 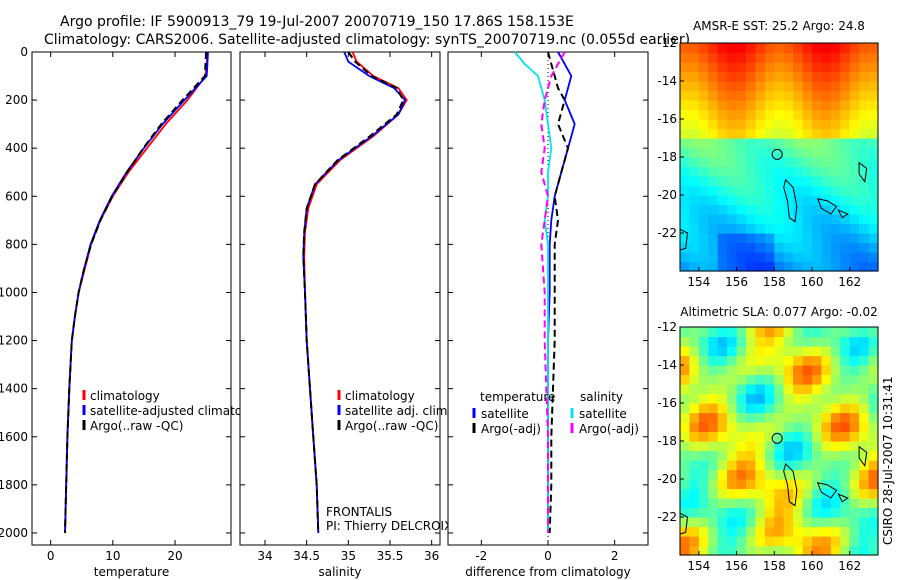 I want to click on x-tick-label: 34, so click(x=264, y=556).